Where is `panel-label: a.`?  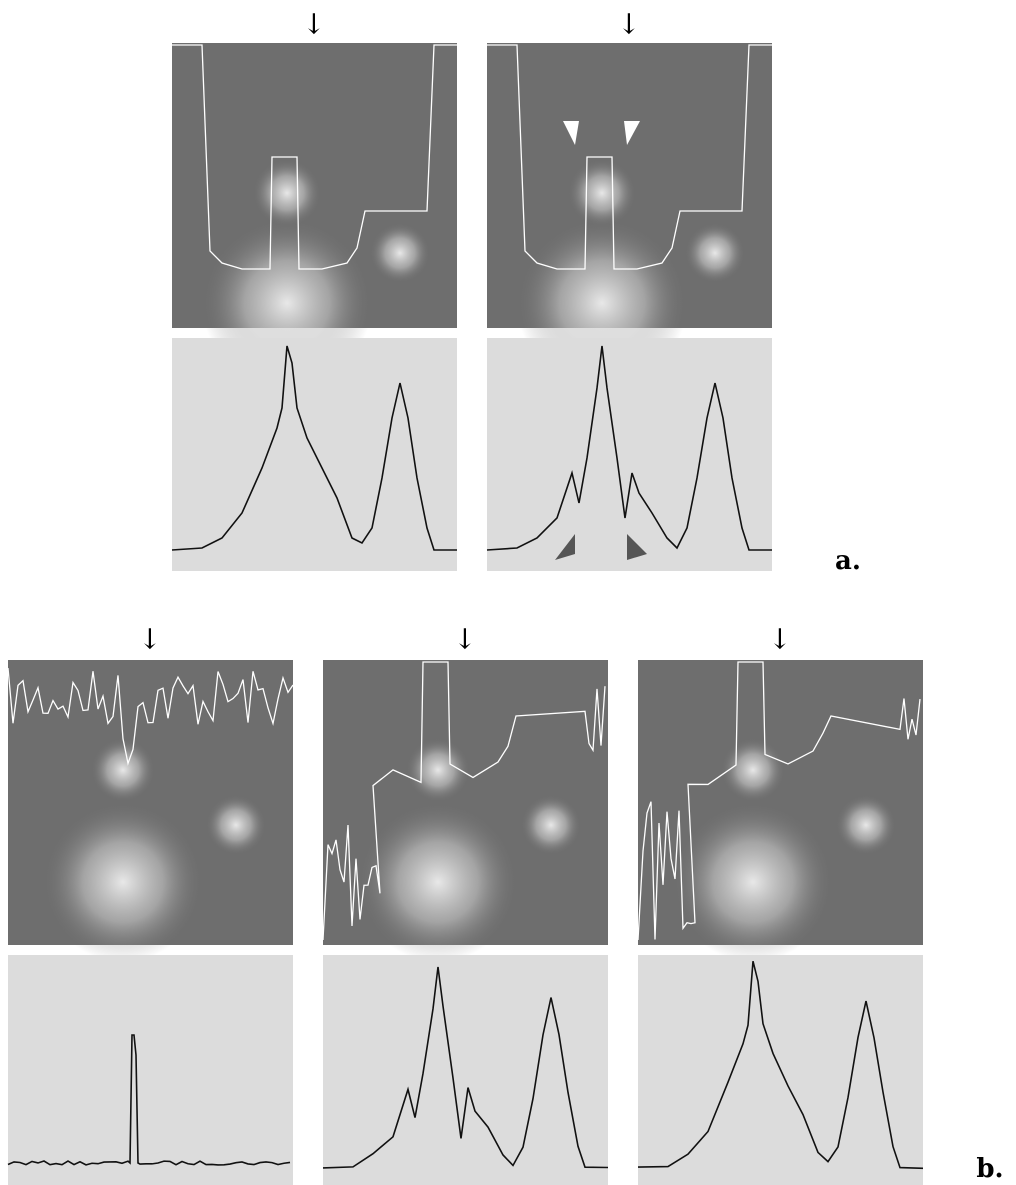 panel-label: a. is located at coordinates (848, 561).